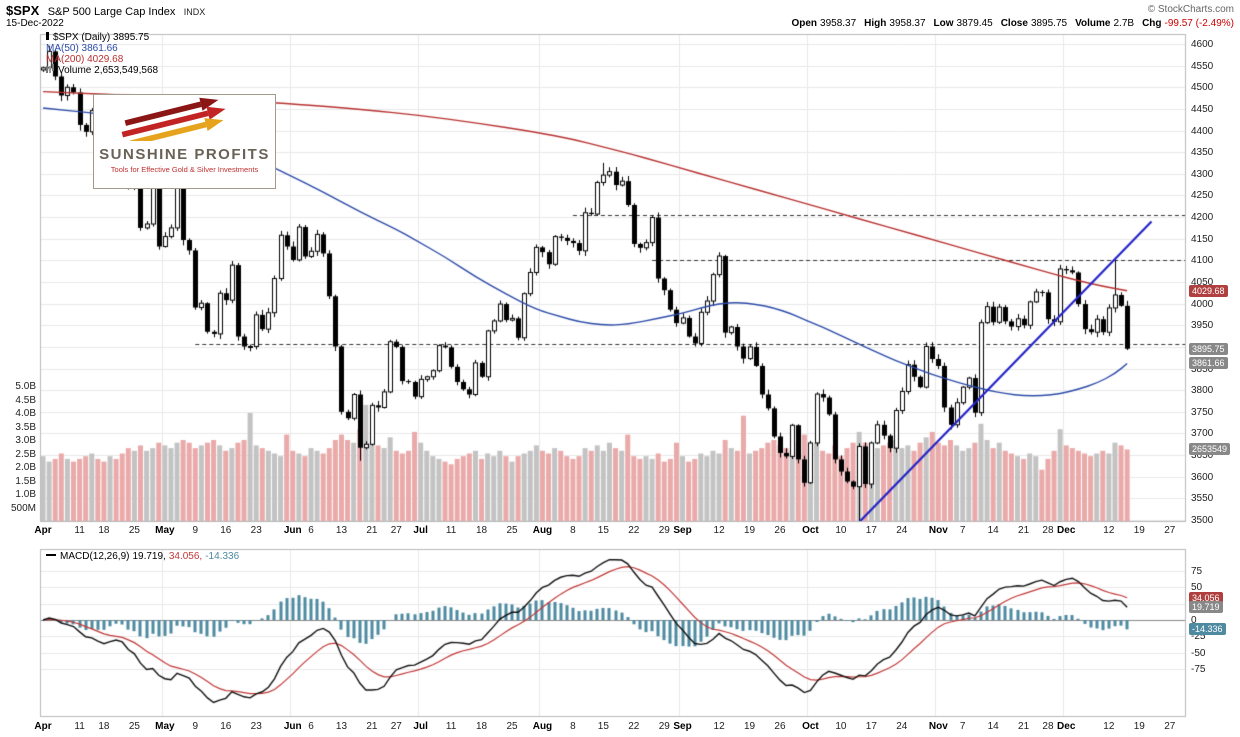 The image size is (1240, 737). Describe the element at coordinates (841, 530) in the screenshot. I see `x-tick: 10` at that location.